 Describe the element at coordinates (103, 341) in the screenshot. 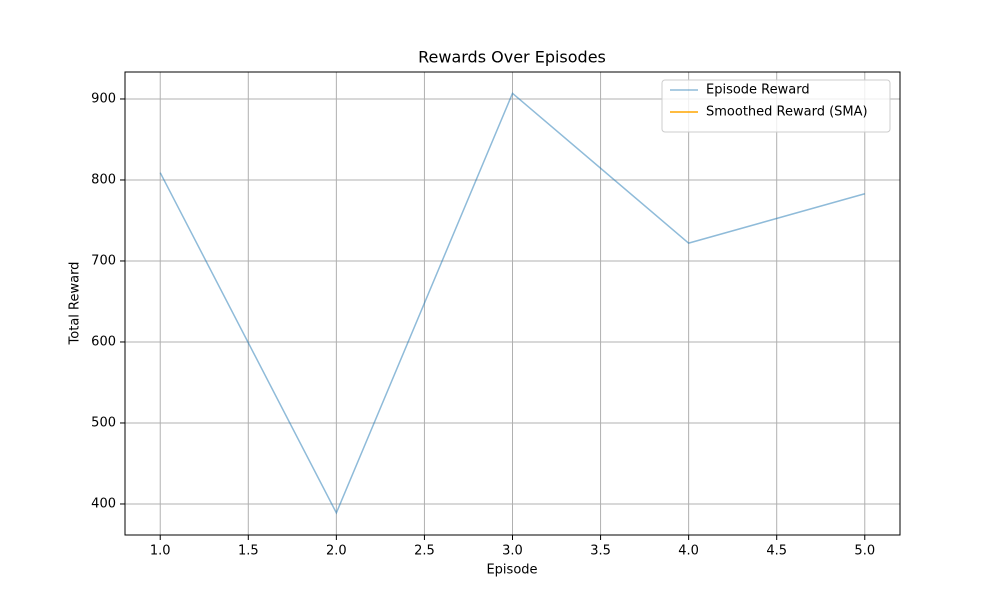

I see `y-tick-label: 600` at that location.